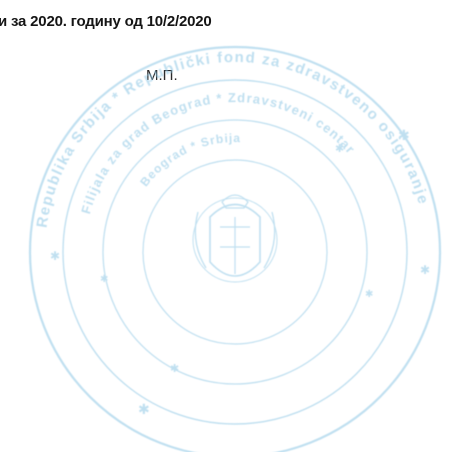 The width and height of the screenshot is (457, 454). Describe the element at coordinates (235, 238) in the screenshot. I see `coat-of-arms-emblem` at that location.